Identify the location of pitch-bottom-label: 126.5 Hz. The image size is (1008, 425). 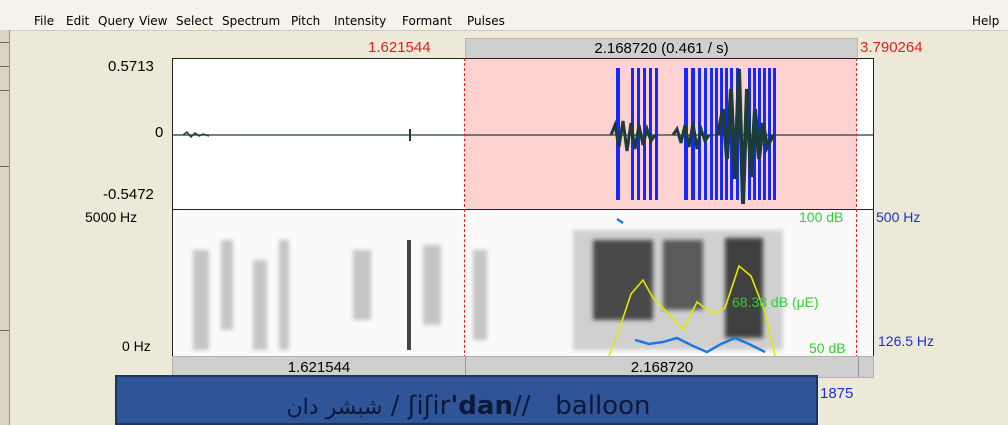
(906, 341).